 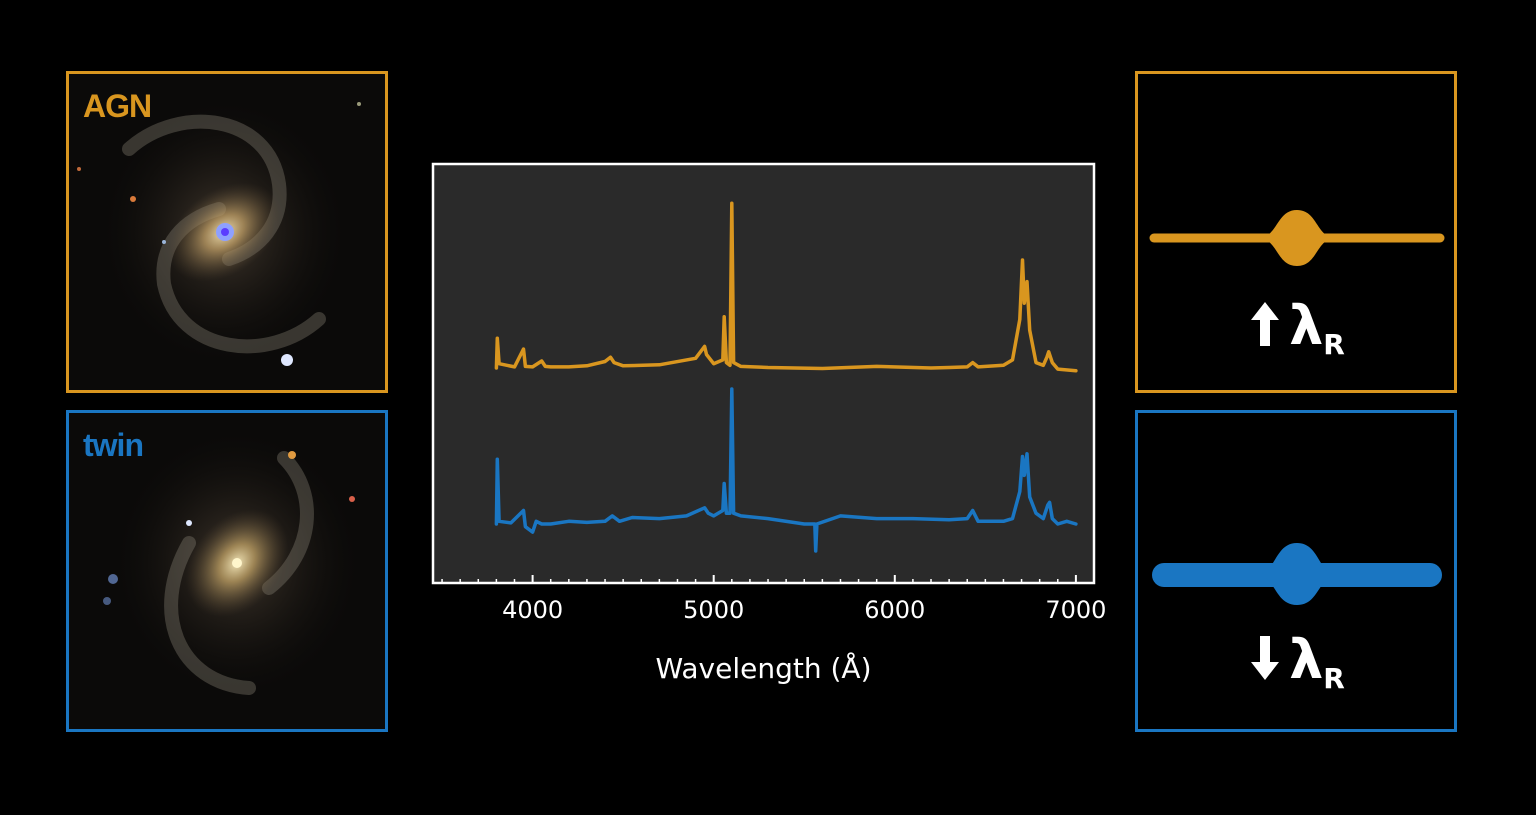 What do you see at coordinates (230, 564) in the screenshot?
I see `twin-galaxy-image` at bounding box center [230, 564].